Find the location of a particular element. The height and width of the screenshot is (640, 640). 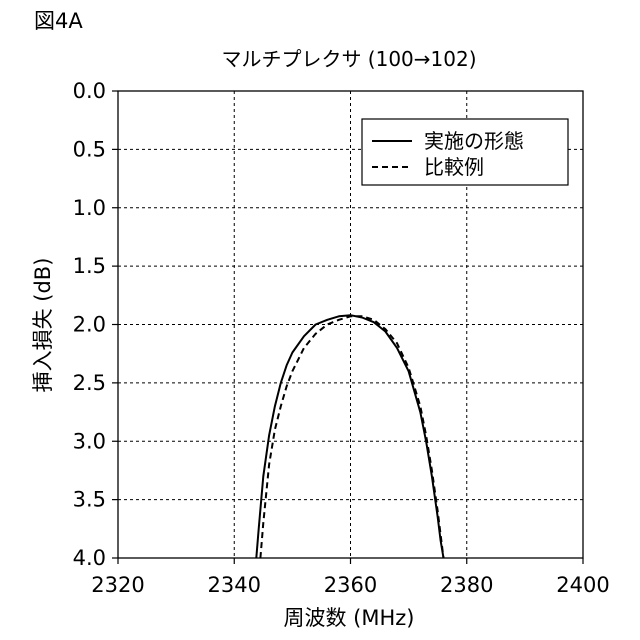

y-tick-label: 2.5 is located at coordinates (89, 383).